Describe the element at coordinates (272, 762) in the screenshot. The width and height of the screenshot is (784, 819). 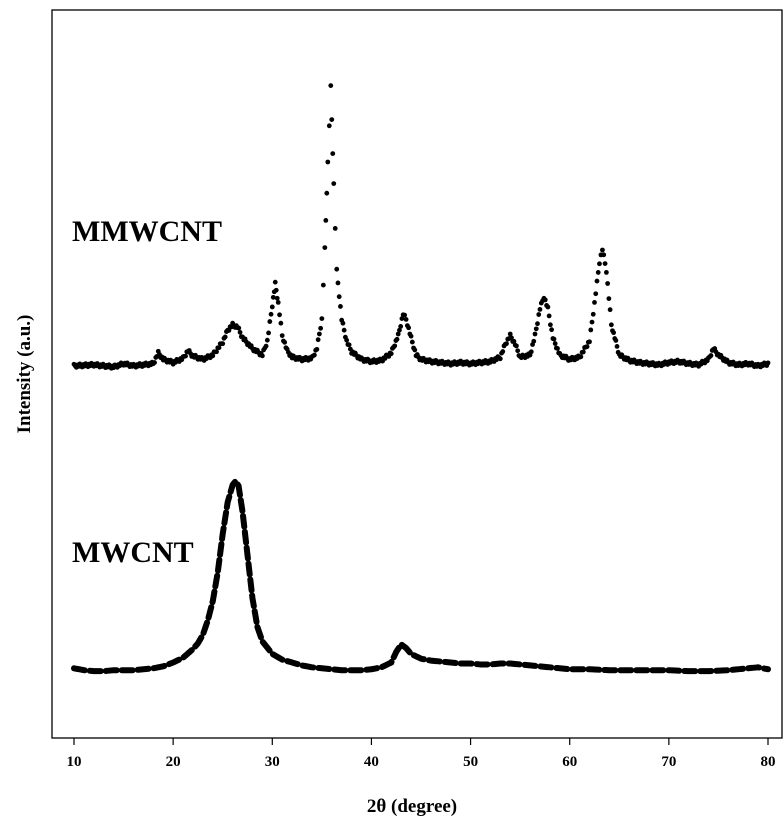
I see `x-tick-label: 30` at that location.